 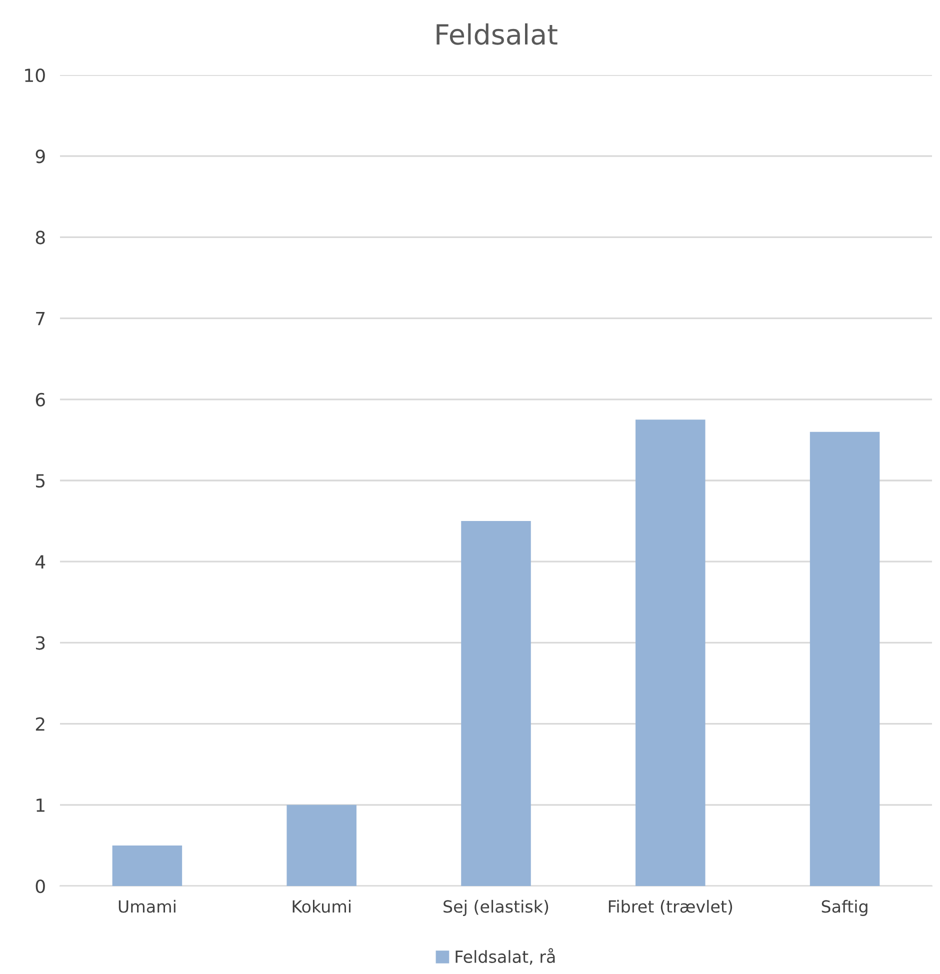 What do you see at coordinates (845, 908) in the screenshot?
I see `x-tick-label: Saftig` at bounding box center [845, 908].